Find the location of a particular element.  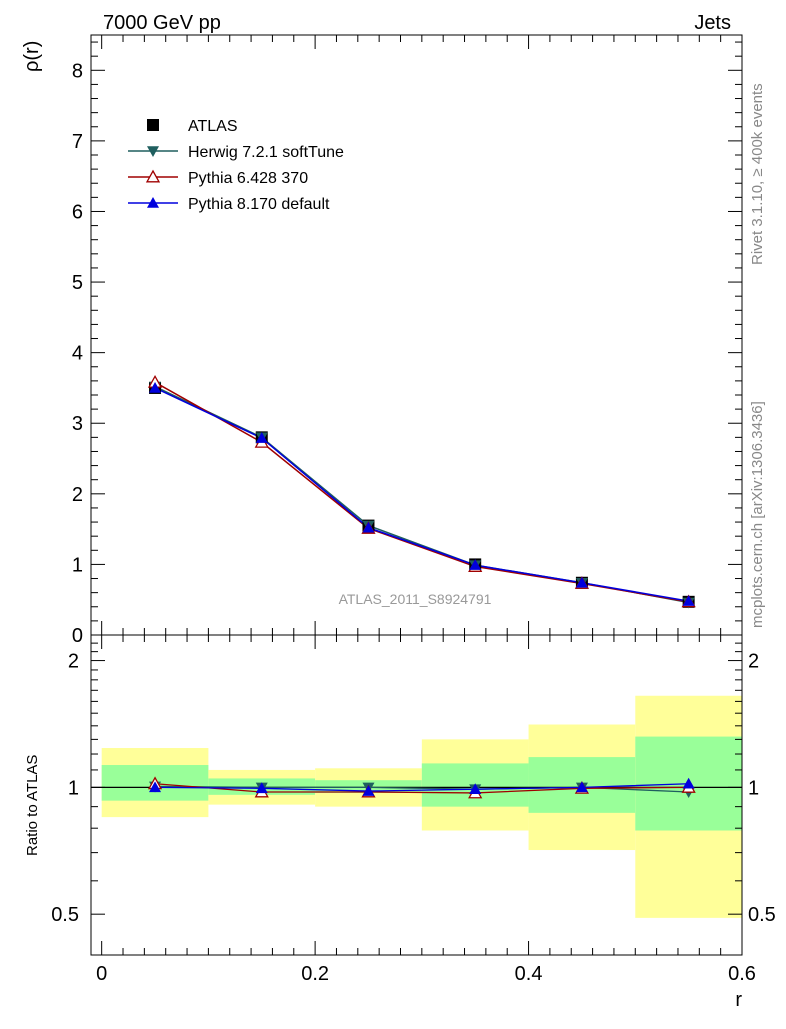

x-tick-label: 0.4 is located at coordinates (529, 974).